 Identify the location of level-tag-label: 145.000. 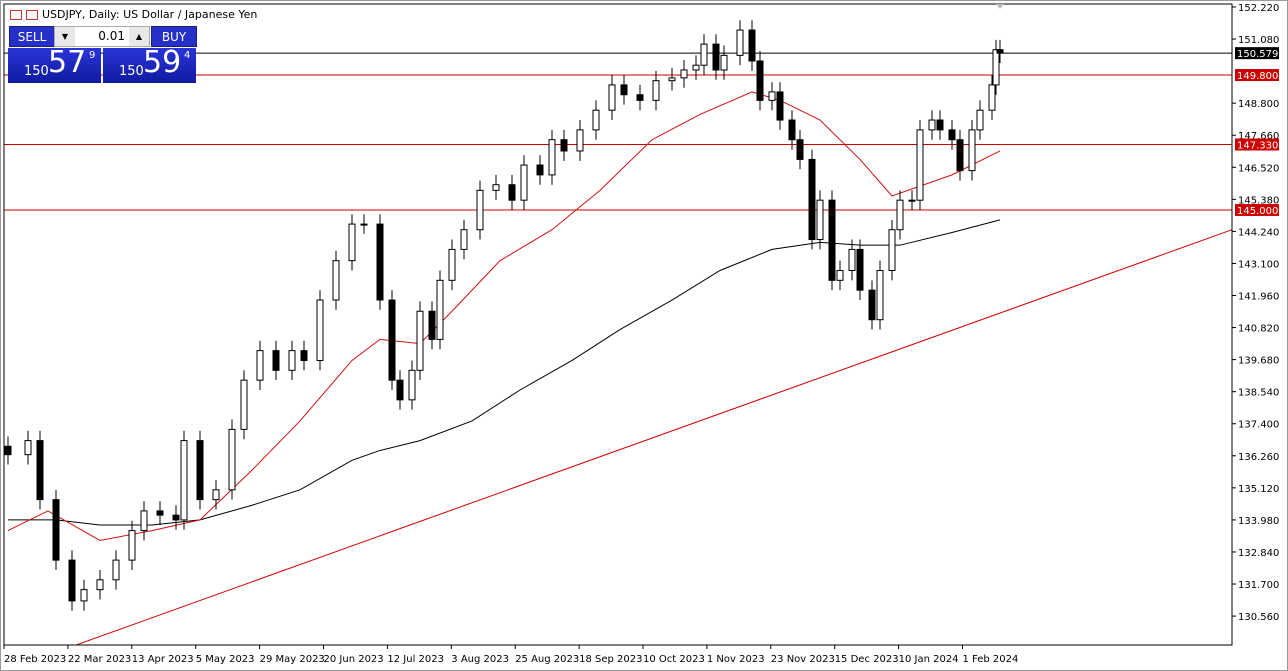
(1257, 211).